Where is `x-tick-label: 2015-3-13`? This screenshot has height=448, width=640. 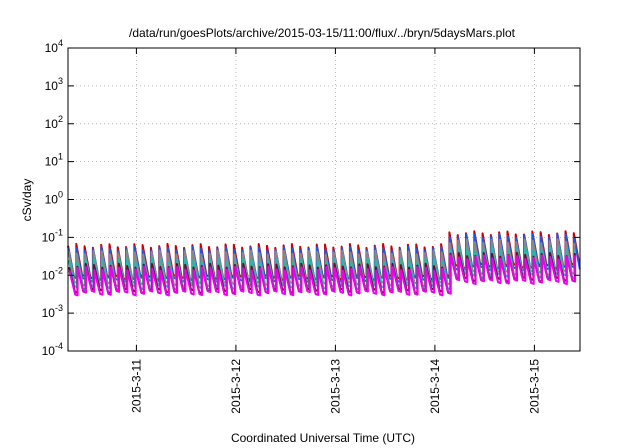
x-tick-label: 2015-3-13 is located at coordinates (335, 386).